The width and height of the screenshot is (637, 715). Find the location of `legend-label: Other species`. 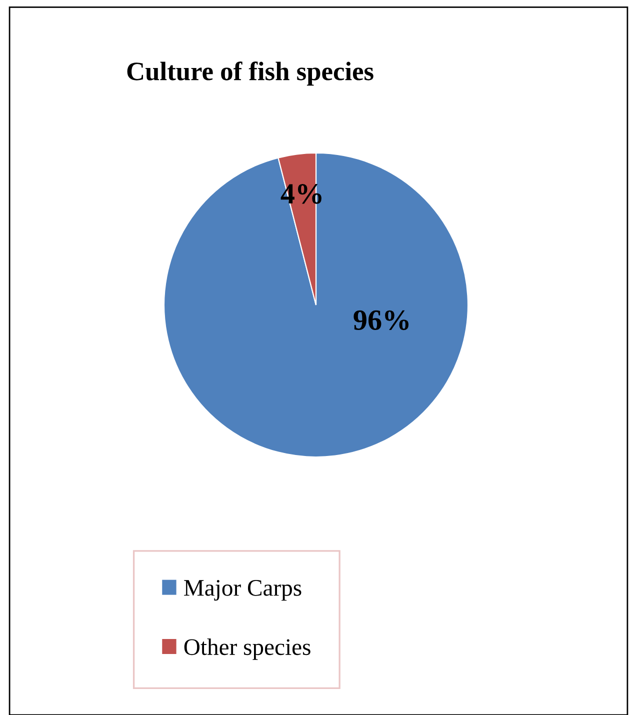

legend-label: Other species is located at coordinates (247, 649).